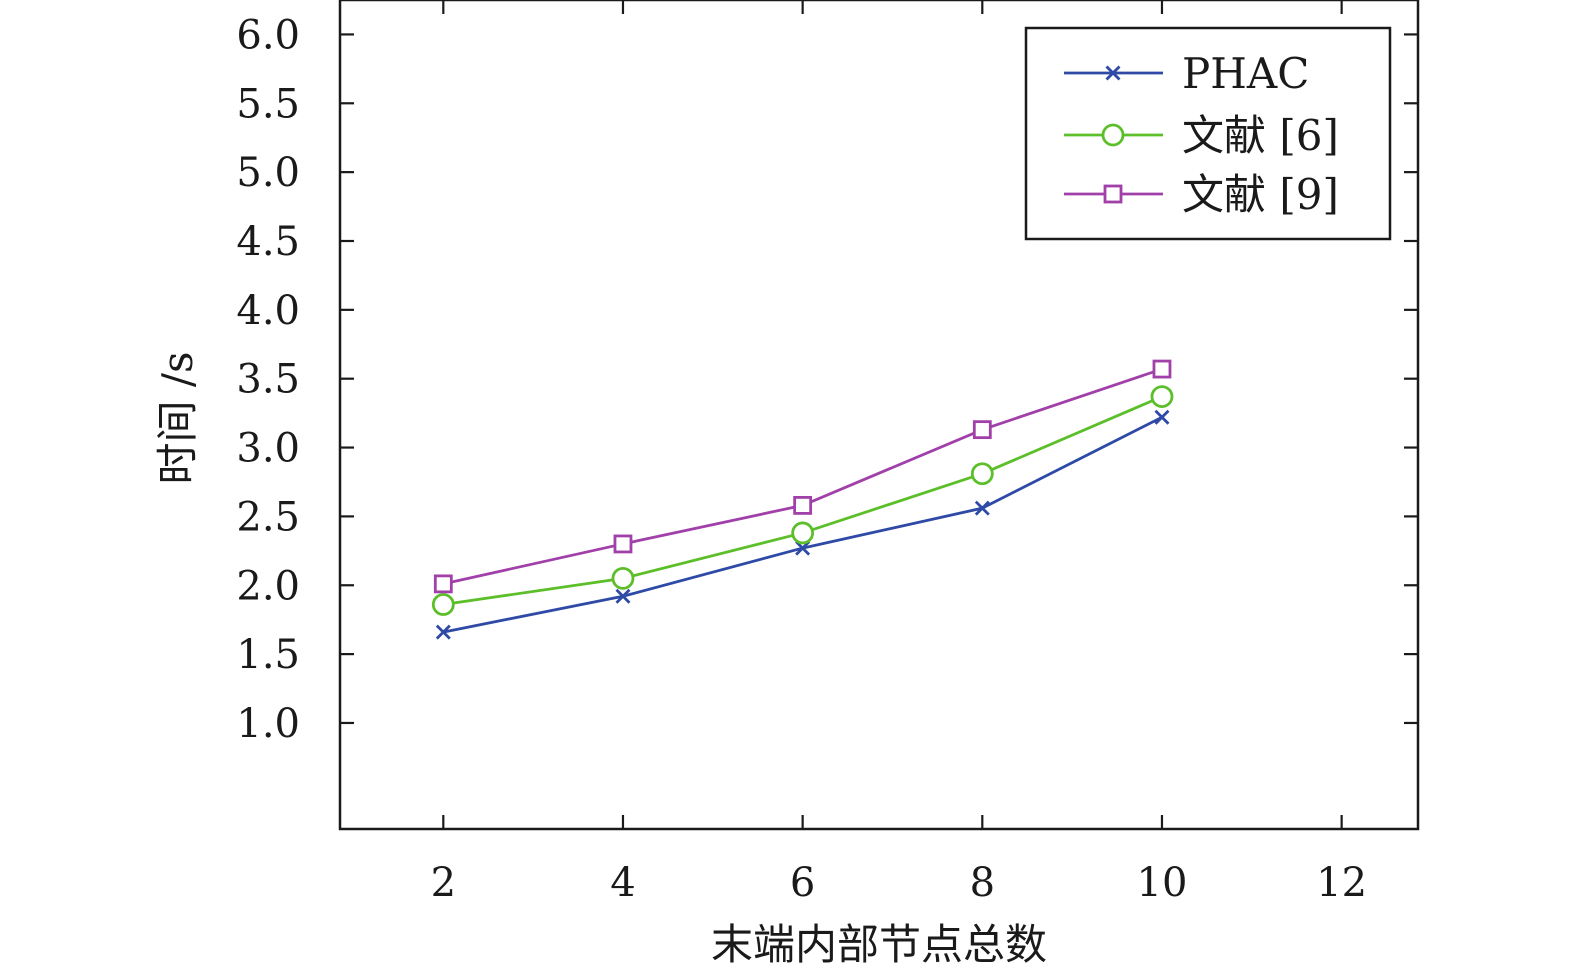  Describe the element at coordinates (1260, 135) in the screenshot. I see `legend-label: 文献 [6]` at that location.